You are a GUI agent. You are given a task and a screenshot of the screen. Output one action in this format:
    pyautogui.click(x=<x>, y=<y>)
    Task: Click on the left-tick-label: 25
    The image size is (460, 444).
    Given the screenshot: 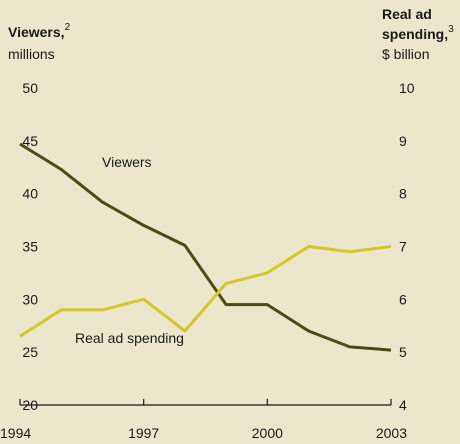 What is the action you would take?
    pyautogui.click(x=30, y=352)
    